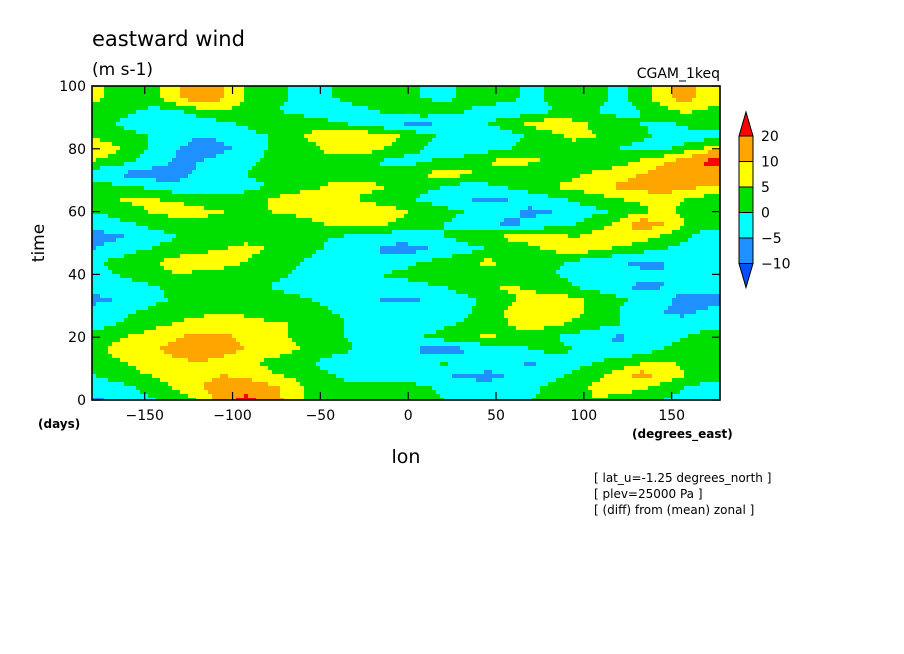 Image resolution: width=904 pixels, height=654 pixels. What do you see at coordinates (39, 243) in the screenshot?
I see `y-axis-label: time` at bounding box center [39, 243].